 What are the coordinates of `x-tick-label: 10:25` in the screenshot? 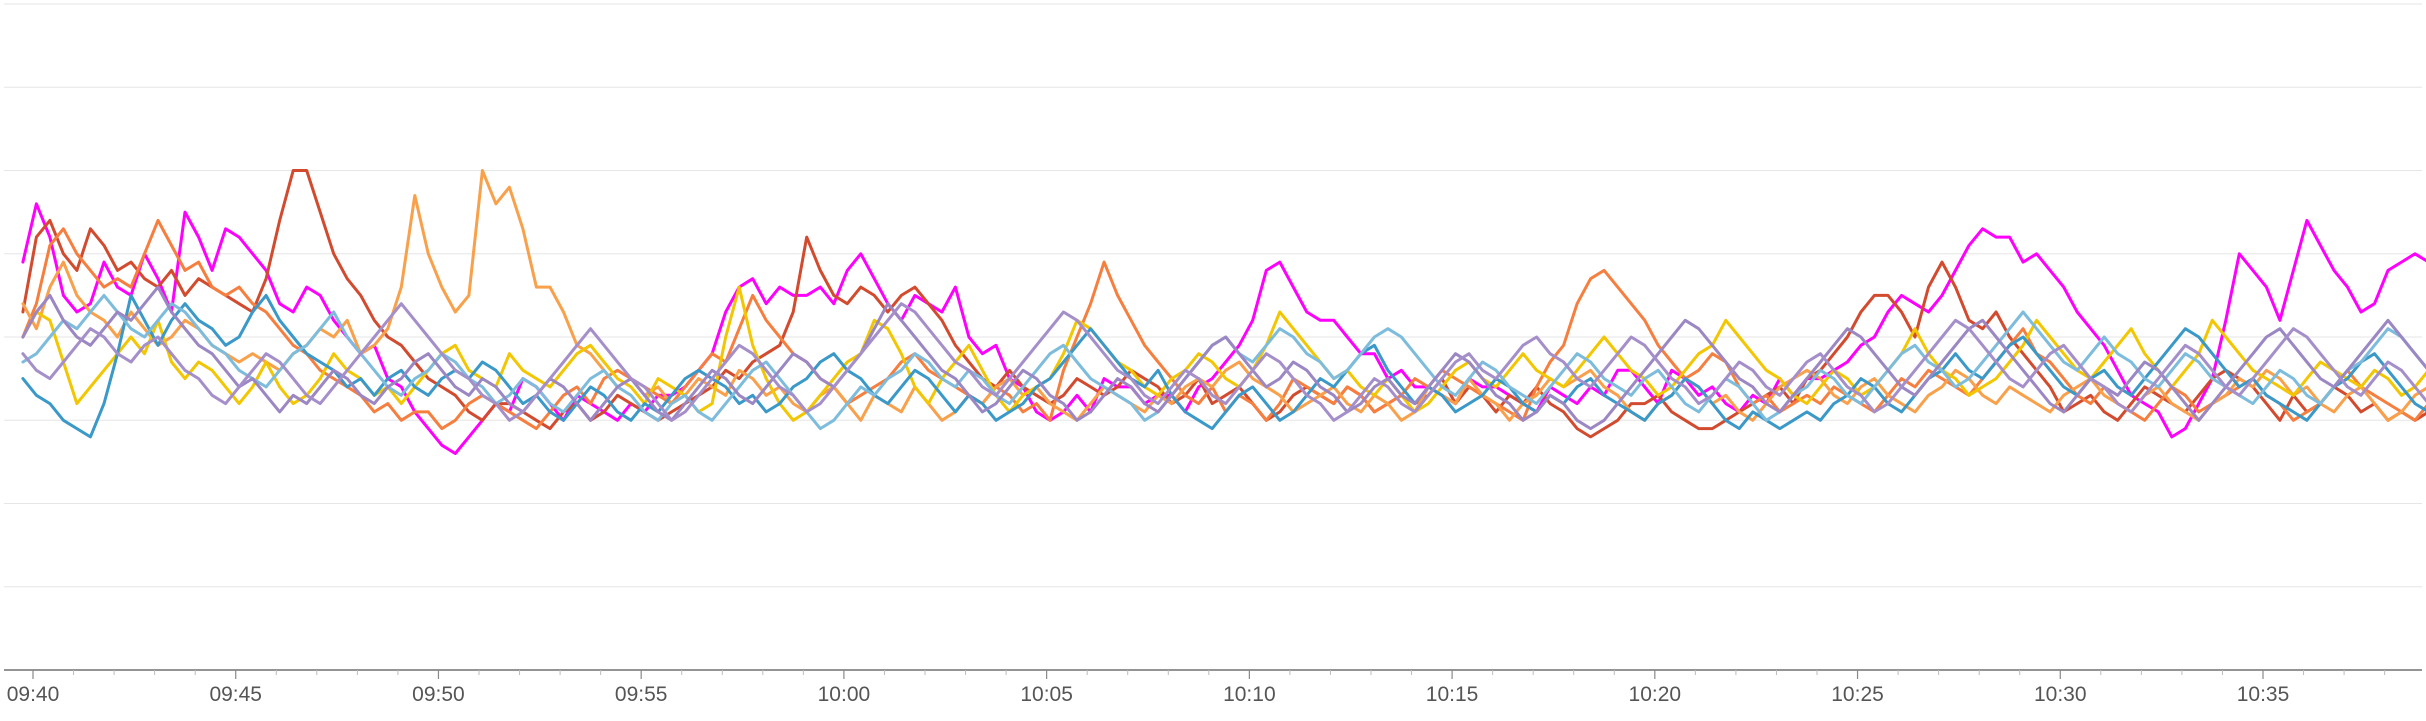 It's located at (1857, 694).